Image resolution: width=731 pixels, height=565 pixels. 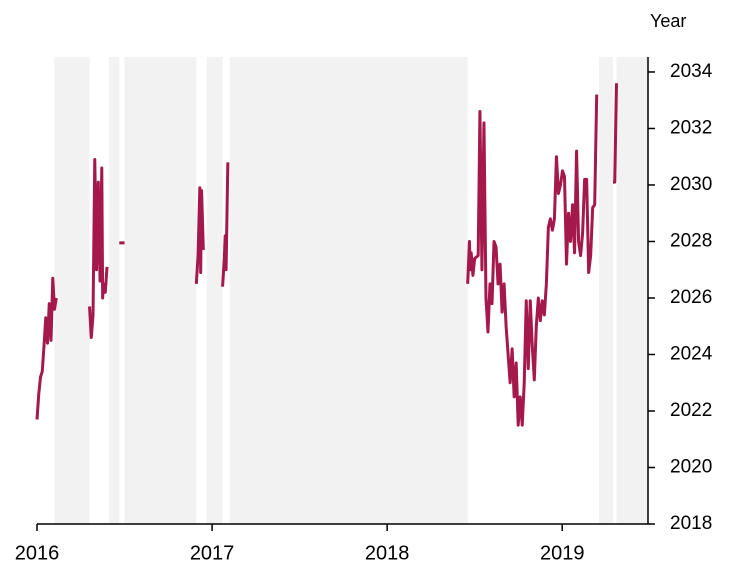 I want to click on y-tick-label: 2026, so click(x=691, y=297).